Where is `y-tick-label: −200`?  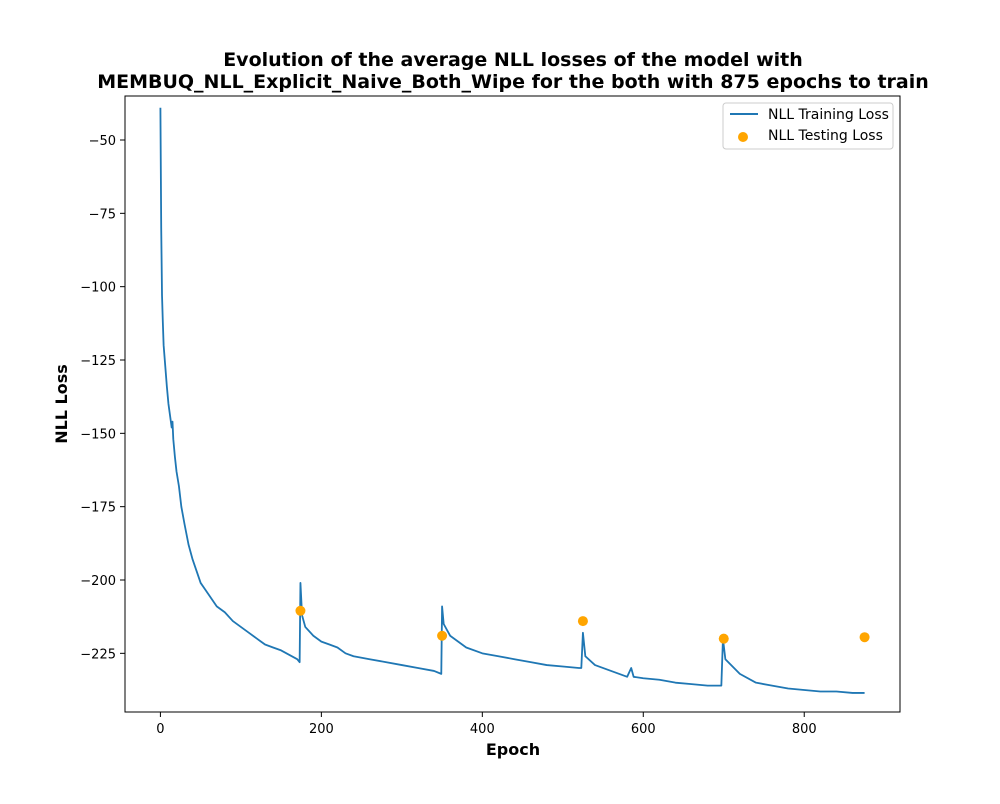 y-tick-label: −200 is located at coordinates (98, 581).